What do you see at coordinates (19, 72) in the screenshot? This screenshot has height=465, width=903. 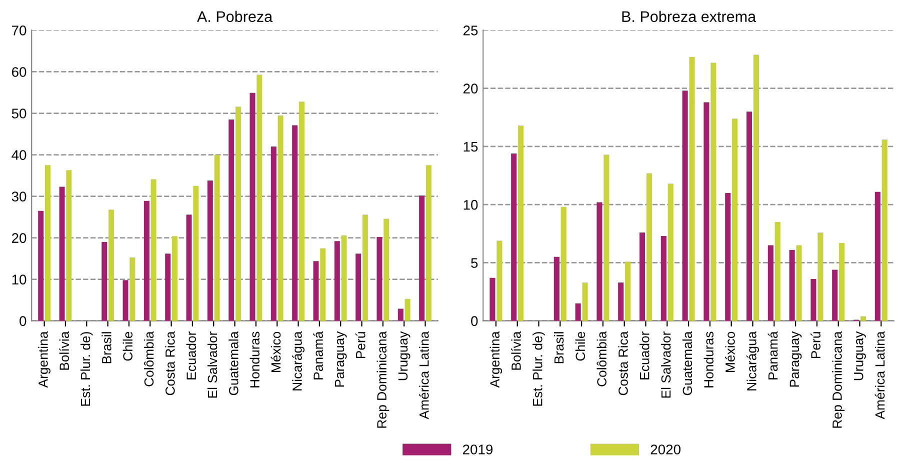 I see `y-tick-label: 60` at bounding box center [19, 72].